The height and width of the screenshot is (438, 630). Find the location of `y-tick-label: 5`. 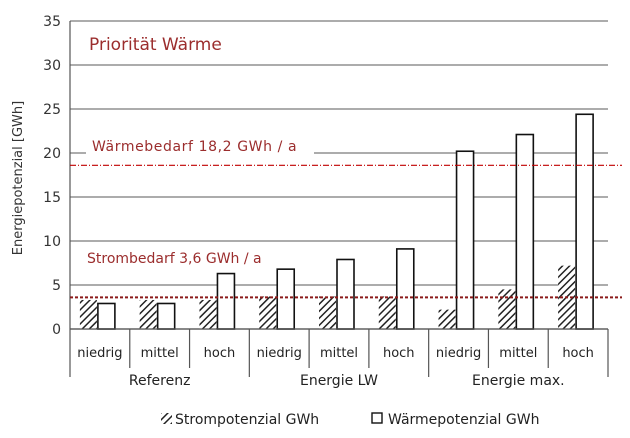

y-tick-label: 5 is located at coordinates (56, 286).